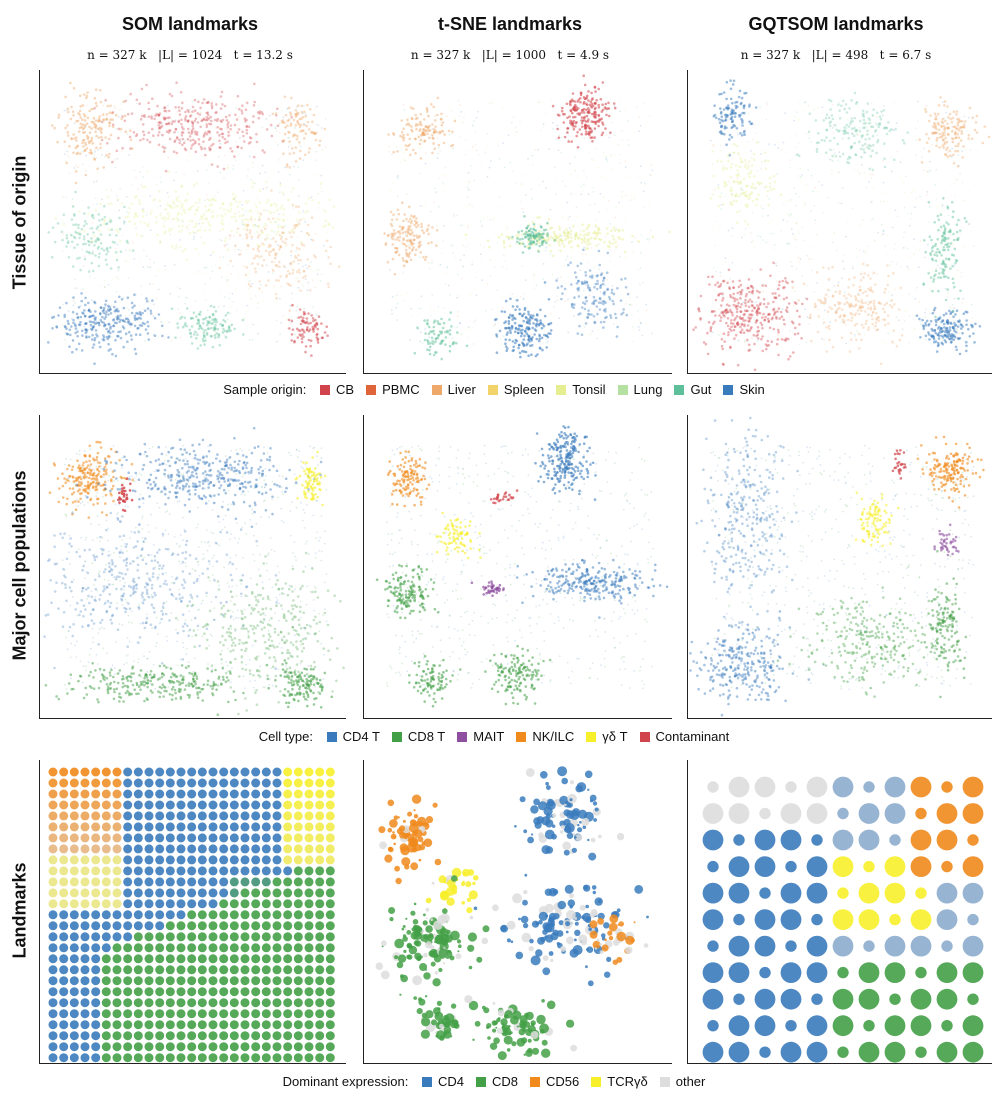 This screenshot has width=1000, height=1099. I want to click on legend-label: γδ T, so click(615, 736).